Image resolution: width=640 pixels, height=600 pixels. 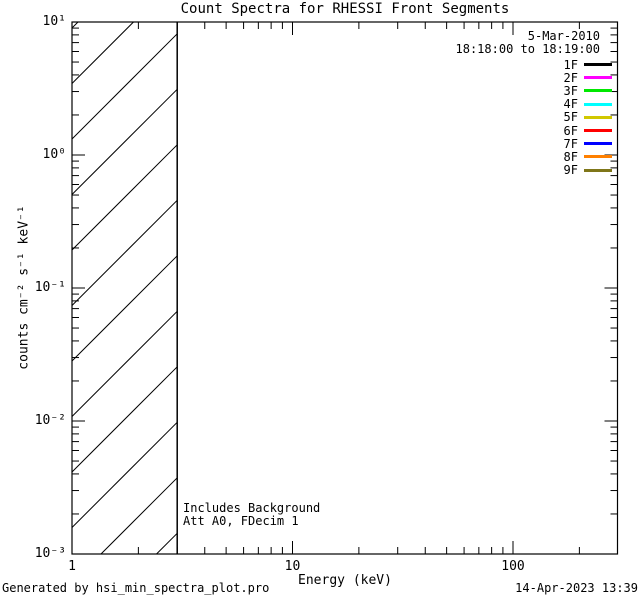 I want to click on x-axis-label: Energy (keV), so click(x=345, y=580).